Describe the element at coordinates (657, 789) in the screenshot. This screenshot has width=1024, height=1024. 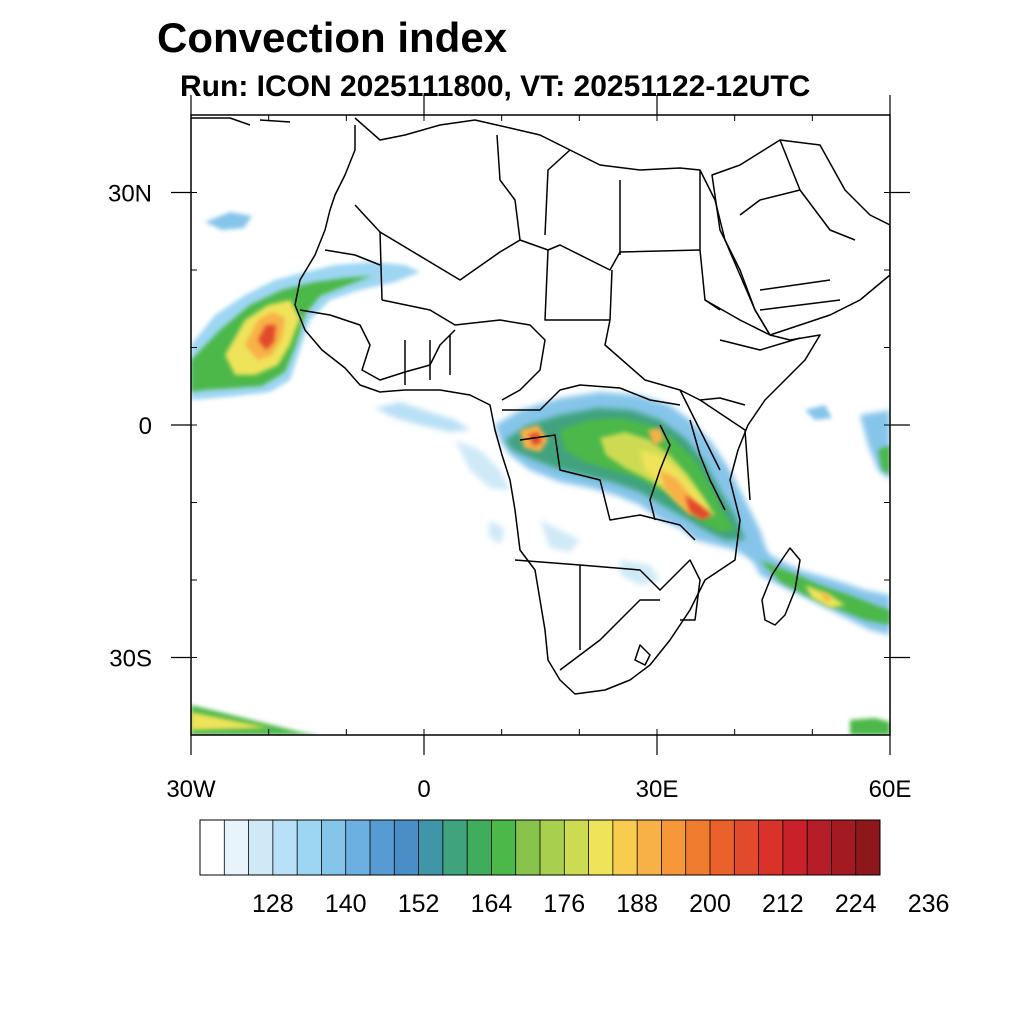
I see `lon-tick-label: 30E` at that location.